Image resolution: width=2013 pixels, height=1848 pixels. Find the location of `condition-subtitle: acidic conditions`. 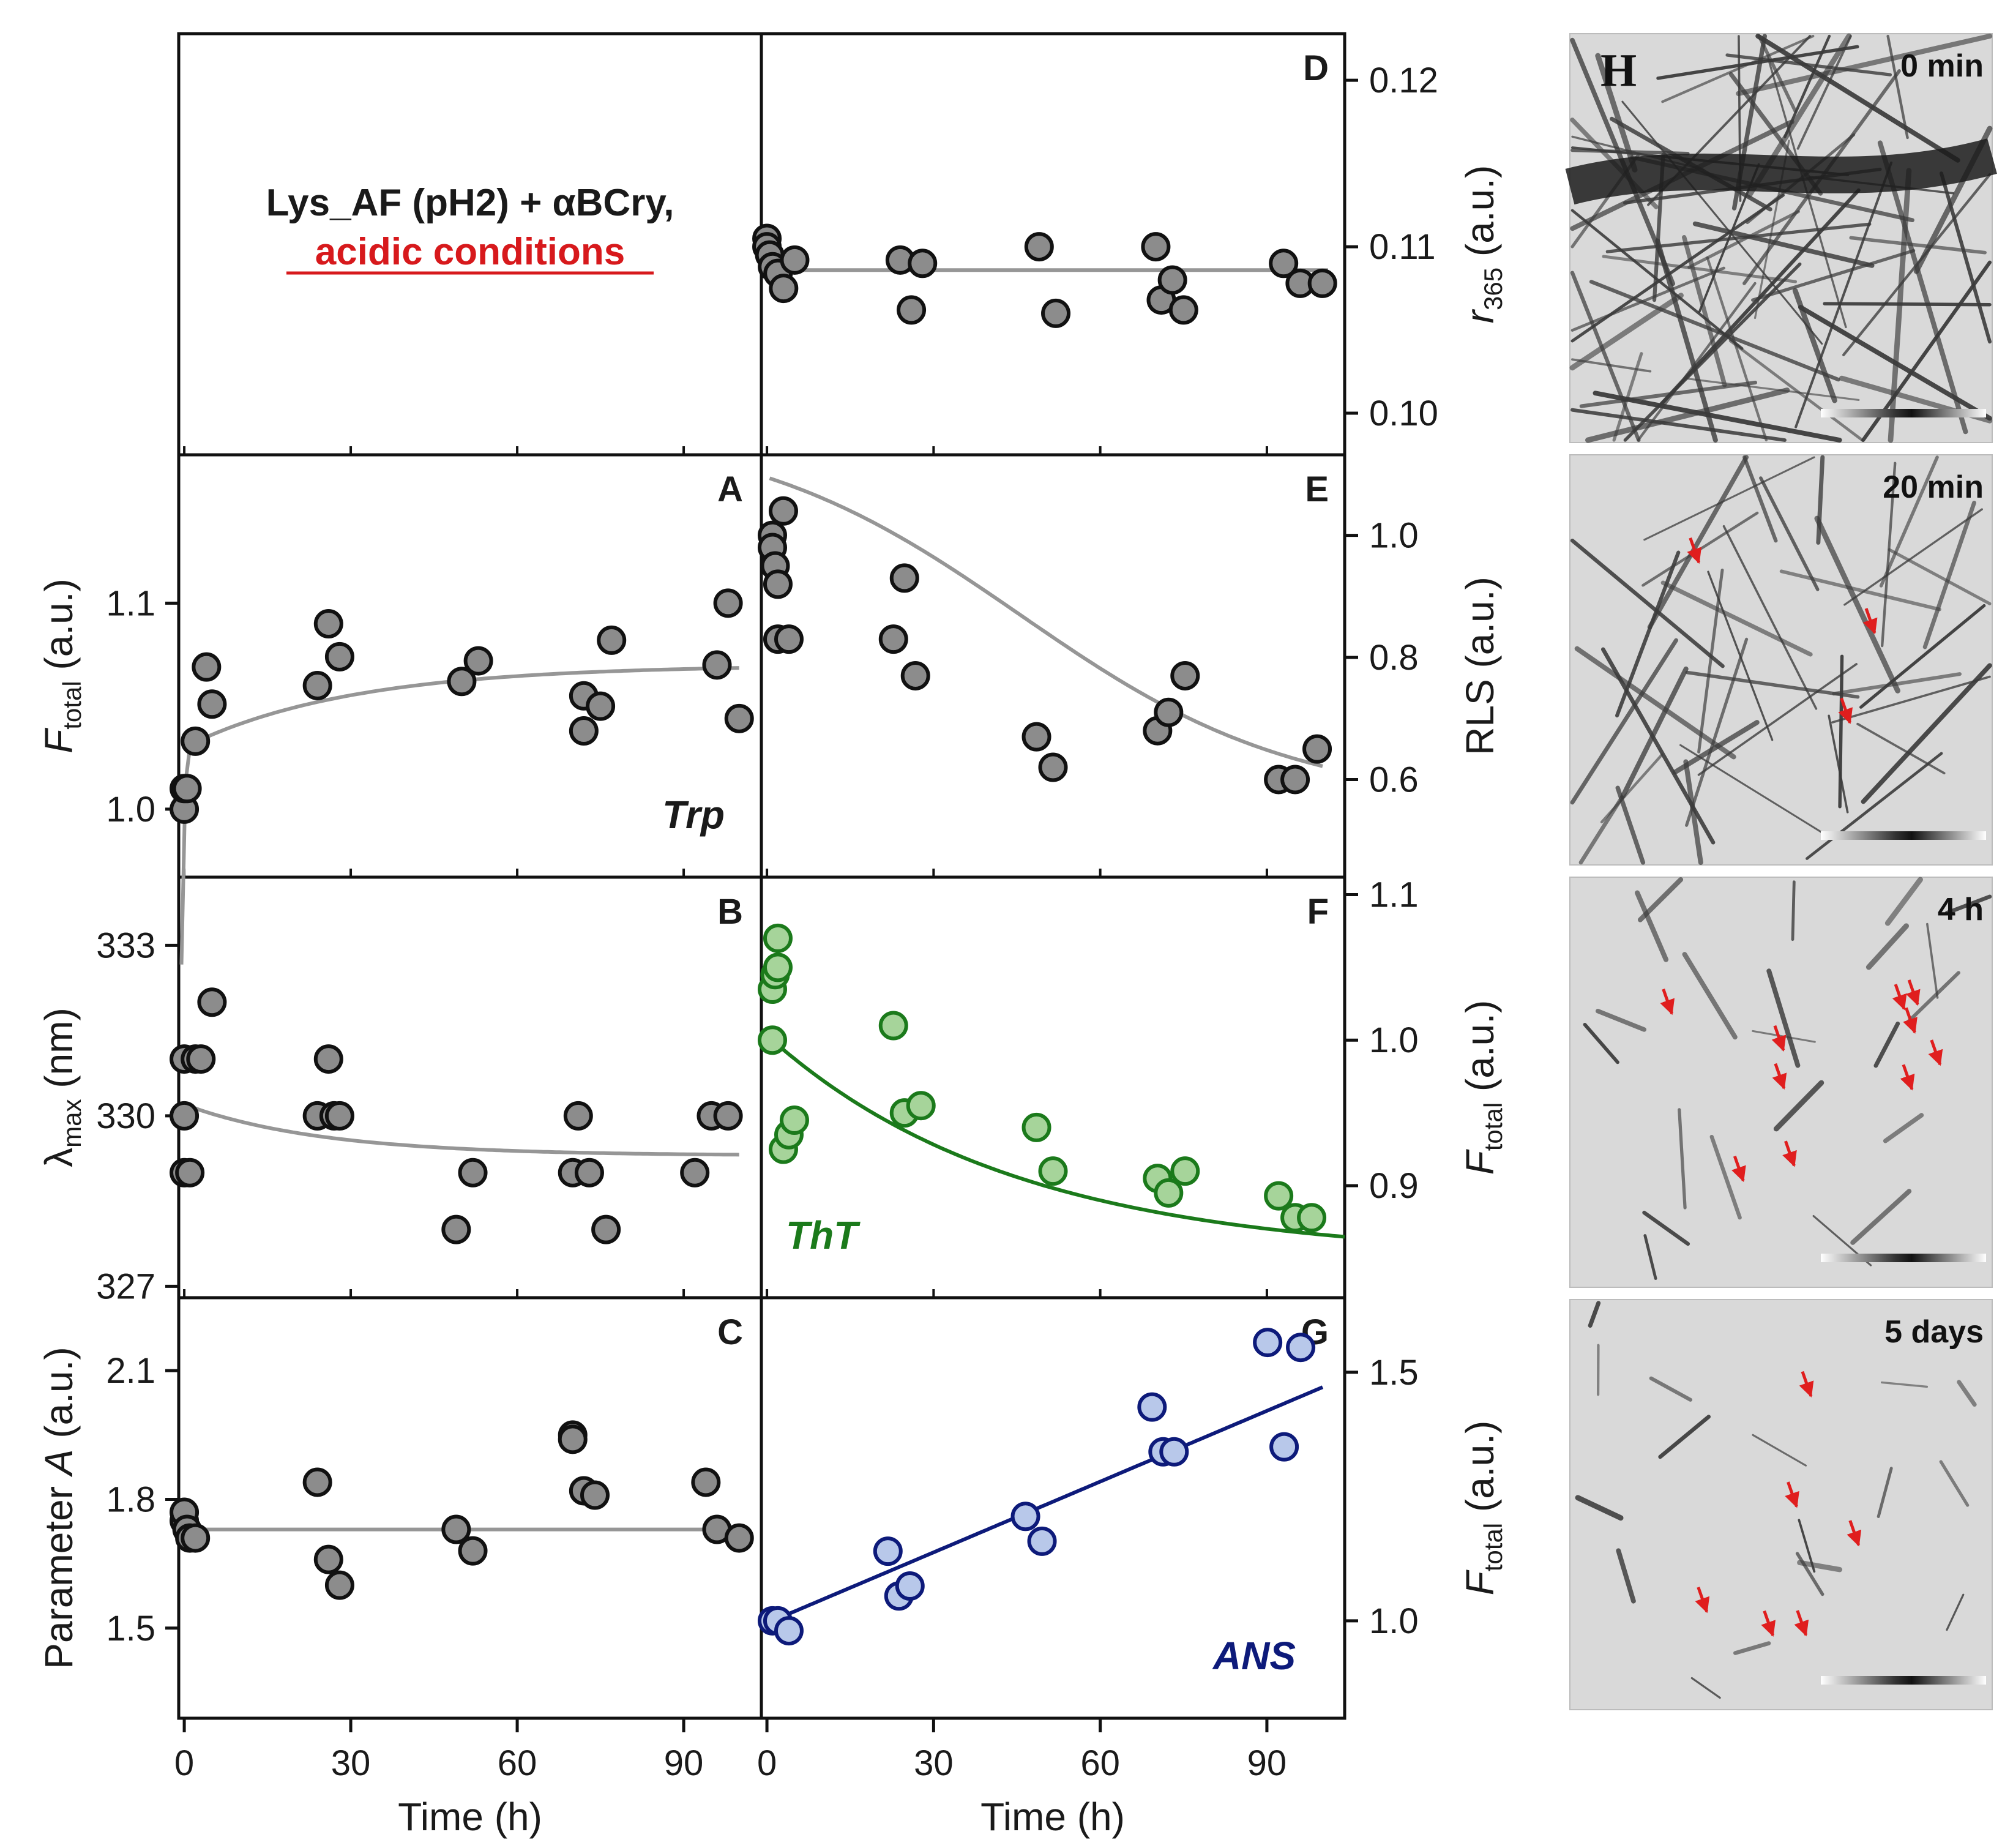

condition-subtitle: acidic conditions is located at coordinates (470, 252).